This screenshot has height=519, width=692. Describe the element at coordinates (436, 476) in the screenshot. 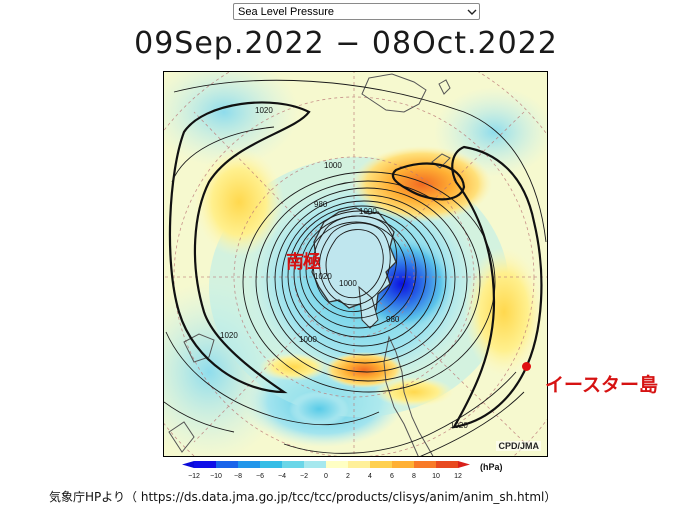

I see `colorbar-tick-label: 10` at that location.